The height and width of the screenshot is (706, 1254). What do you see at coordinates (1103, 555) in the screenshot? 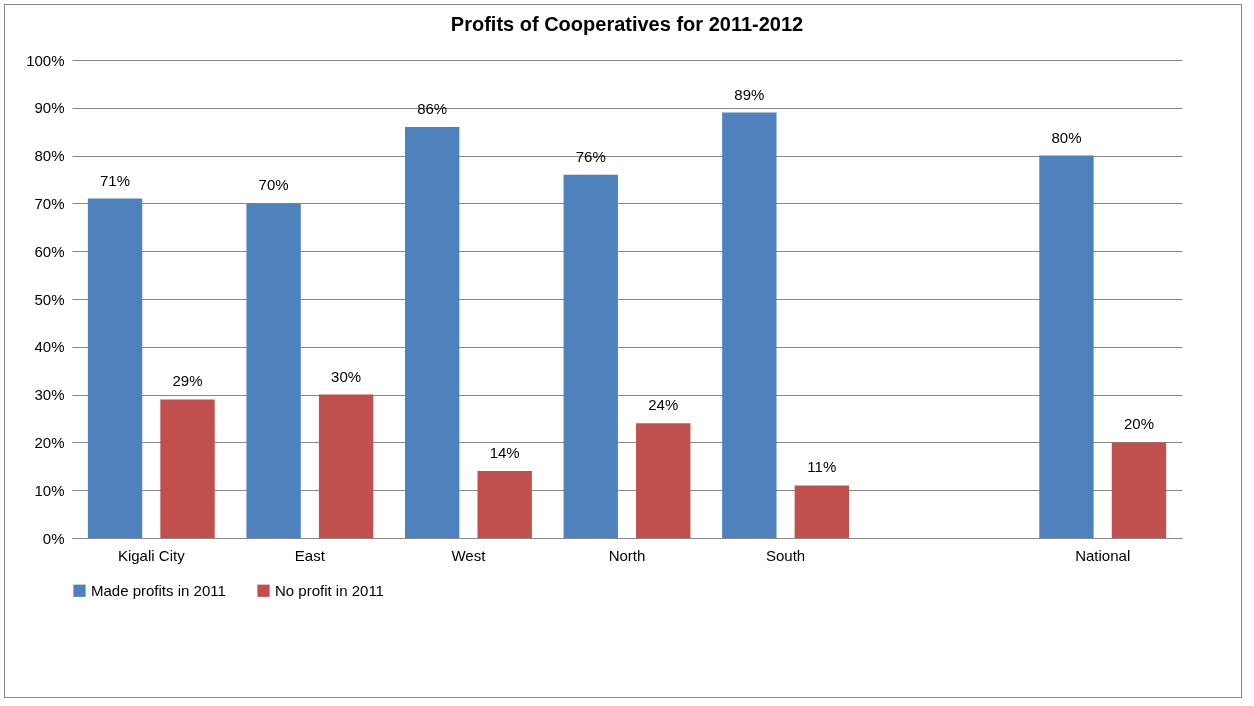
I see `x-tick-label: National` at bounding box center [1103, 555].